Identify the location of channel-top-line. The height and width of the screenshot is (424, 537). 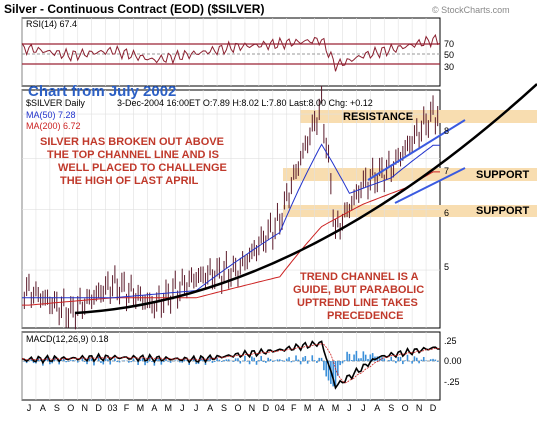
(416, 150).